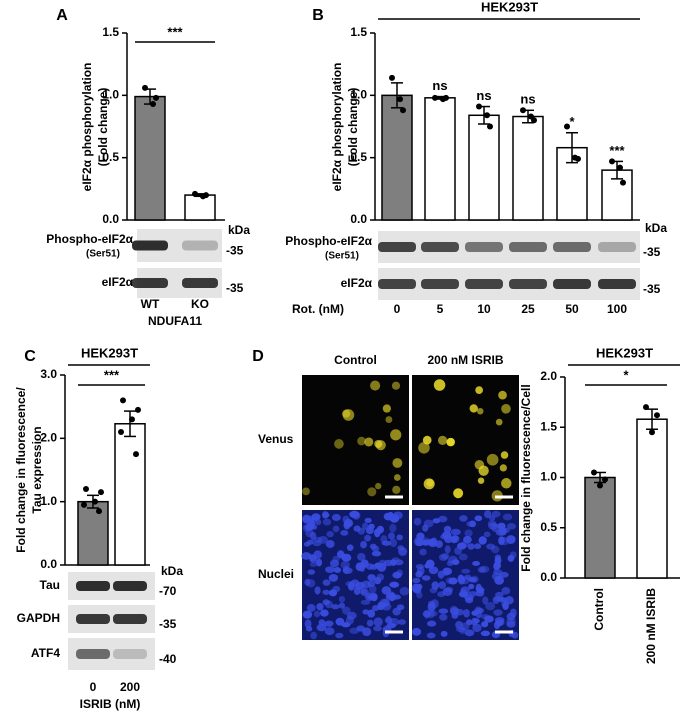 The image size is (700, 713). What do you see at coordinates (62, 15) in the screenshot?
I see `panel-letter: A` at bounding box center [62, 15].